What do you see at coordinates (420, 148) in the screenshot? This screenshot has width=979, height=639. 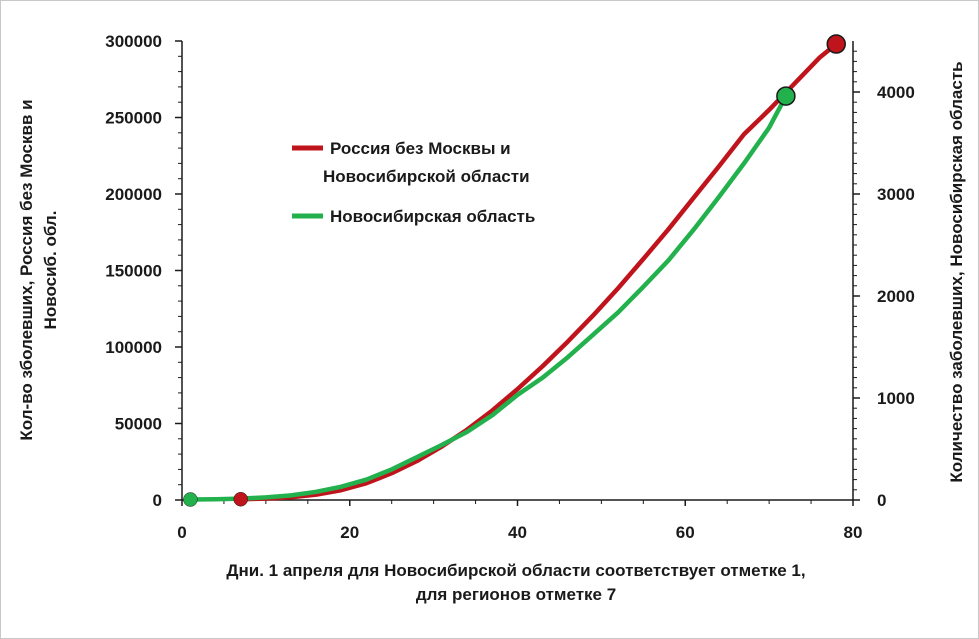 I see `legend-label-russia-line-1: Россия без Москвы и` at bounding box center [420, 148].